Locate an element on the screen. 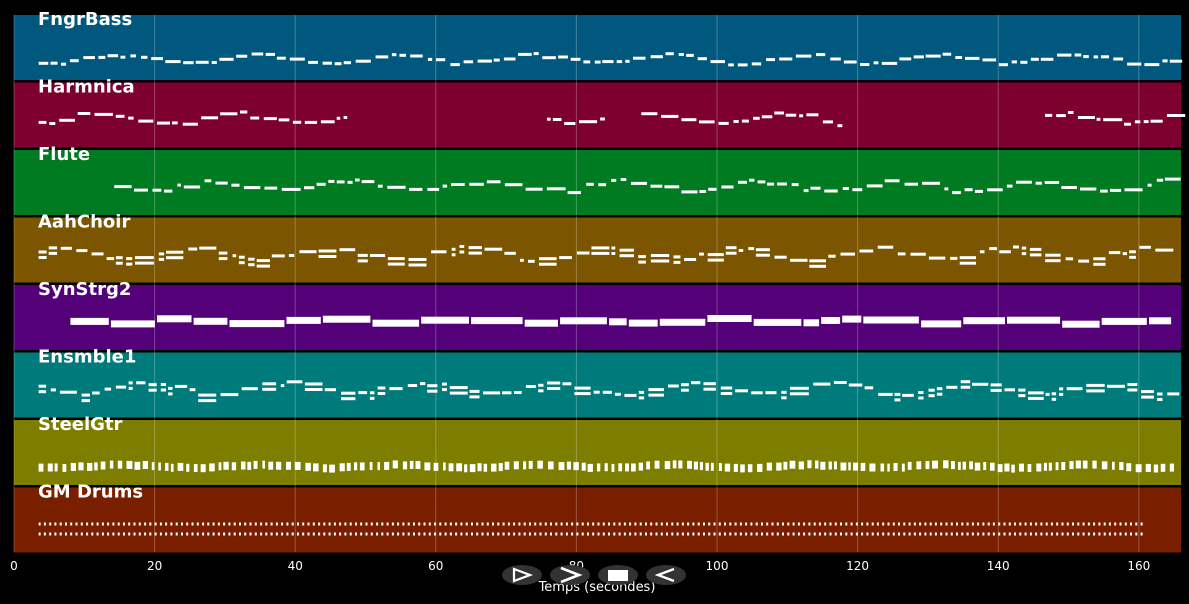 The height and width of the screenshot is (604, 1189). fast-forward-button is located at coordinates (570, 575).